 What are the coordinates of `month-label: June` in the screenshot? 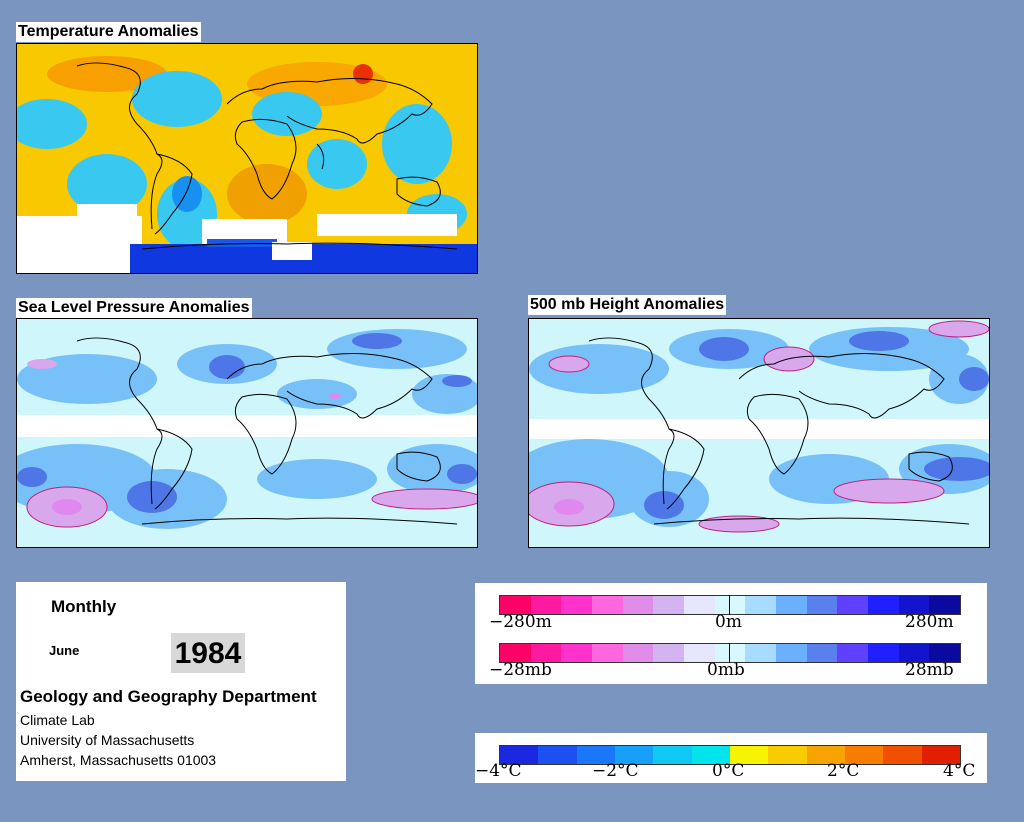 It's located at (64, 650).